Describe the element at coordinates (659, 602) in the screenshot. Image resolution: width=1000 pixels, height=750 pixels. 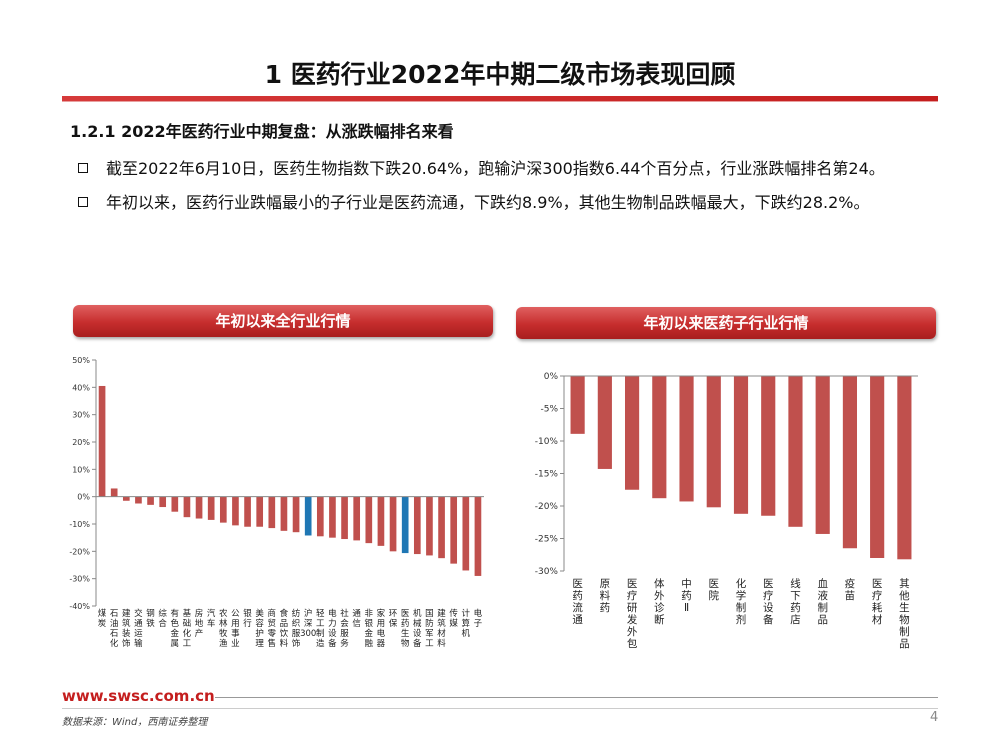
I see `category-label: 体外诊断` at that location.